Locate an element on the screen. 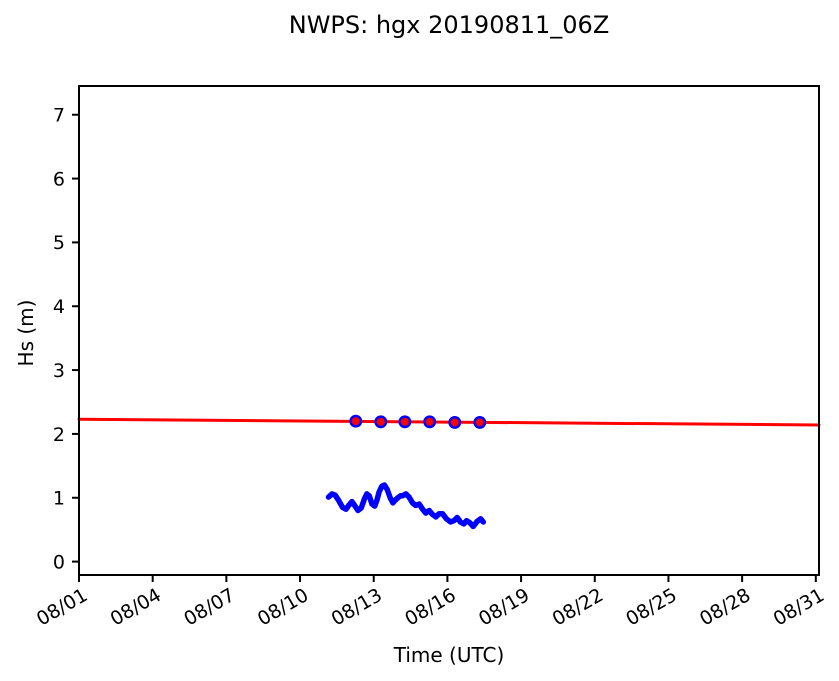 This screenshot has width=839, height=681. chart-title: NWPS: hgx 20190811_06Z is located at coordinates (449, 25).